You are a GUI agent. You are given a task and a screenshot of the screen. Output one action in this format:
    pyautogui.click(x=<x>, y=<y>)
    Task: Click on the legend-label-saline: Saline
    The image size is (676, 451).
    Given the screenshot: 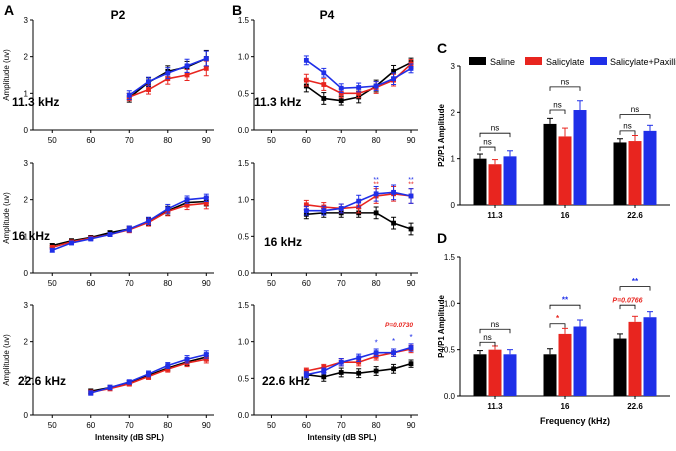 What is the action you would take?
    pyautogui.click(x=502, y=62)
    